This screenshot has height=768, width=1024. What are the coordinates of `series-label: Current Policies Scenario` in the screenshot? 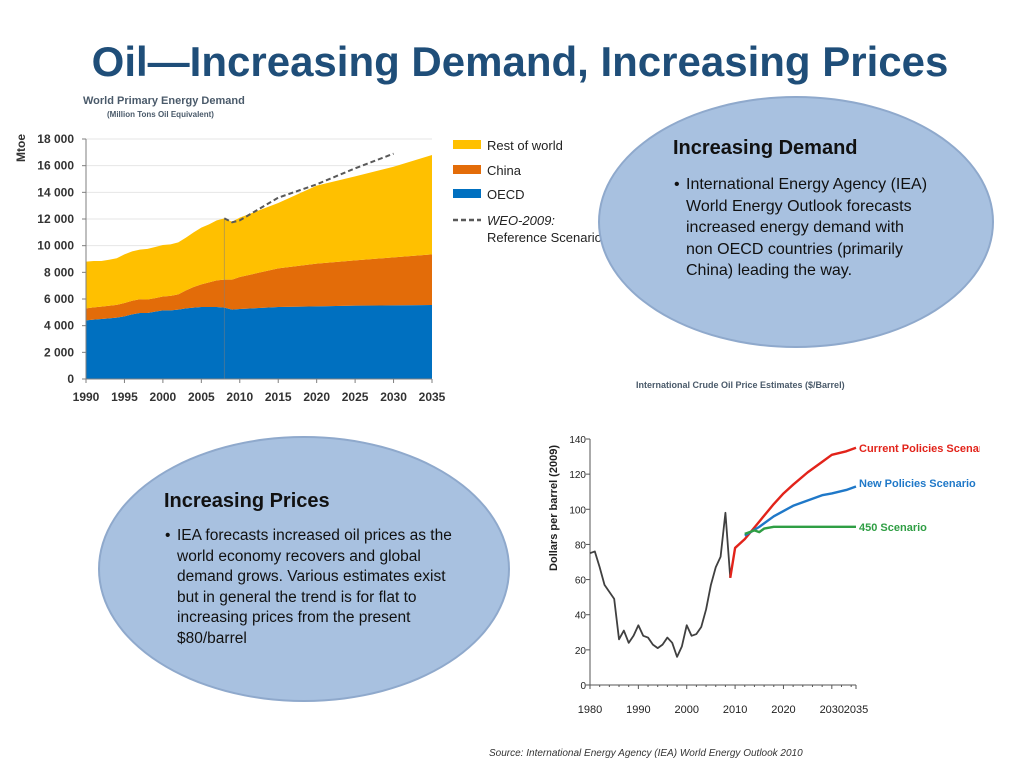 It's located at (919, 449).